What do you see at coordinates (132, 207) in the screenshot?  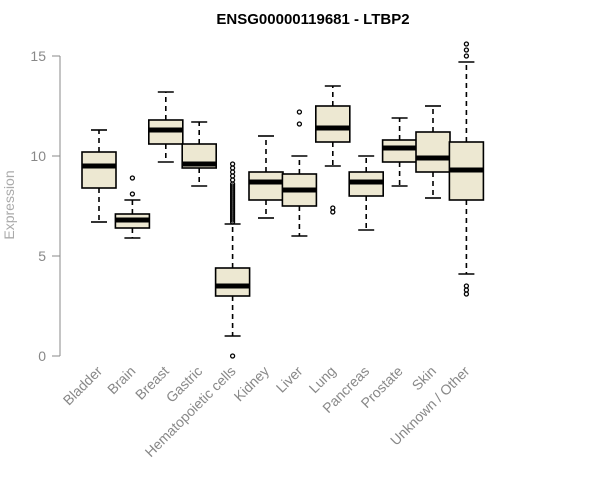 I see `box-brain` at bounding box center [132, 207].